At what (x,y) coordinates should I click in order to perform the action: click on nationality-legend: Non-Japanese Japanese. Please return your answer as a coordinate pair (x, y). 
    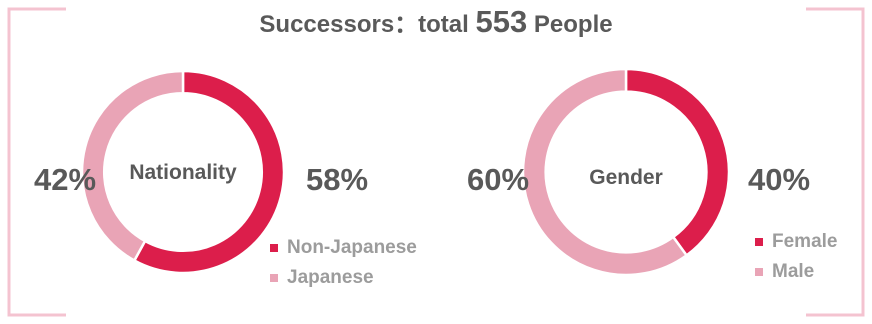
    Looking at the image, I should click on (343, 263).